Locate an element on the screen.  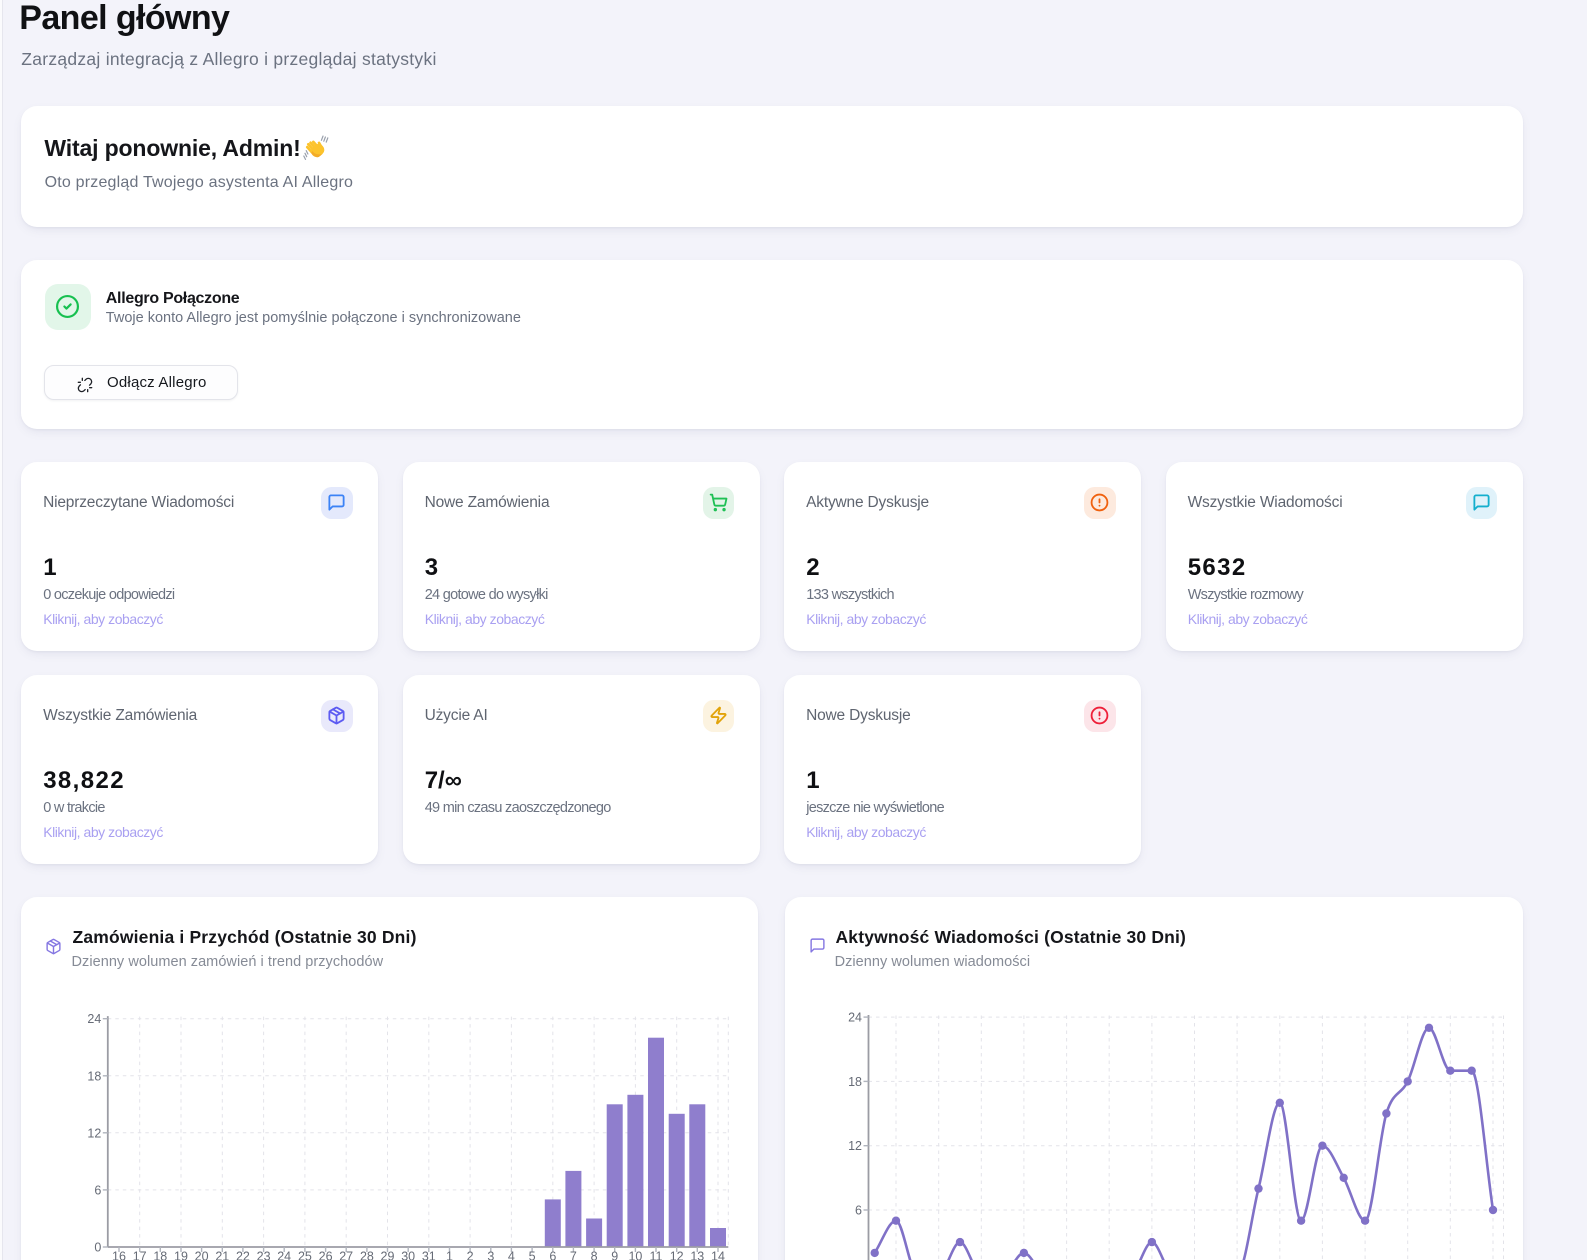
svg-text: 10 is located at coordinates (635, 1254).